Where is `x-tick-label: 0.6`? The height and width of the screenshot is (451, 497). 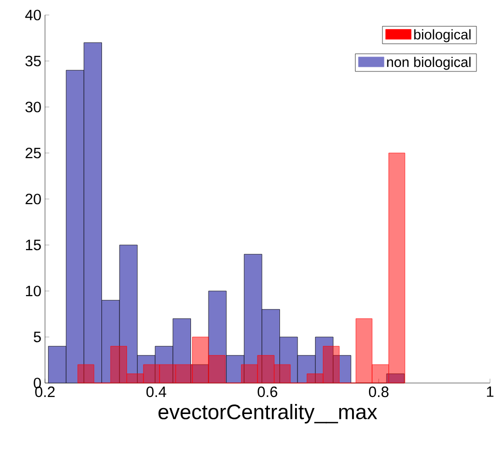 x-tick-label: 0.6 is located at coordinates (268, 392).